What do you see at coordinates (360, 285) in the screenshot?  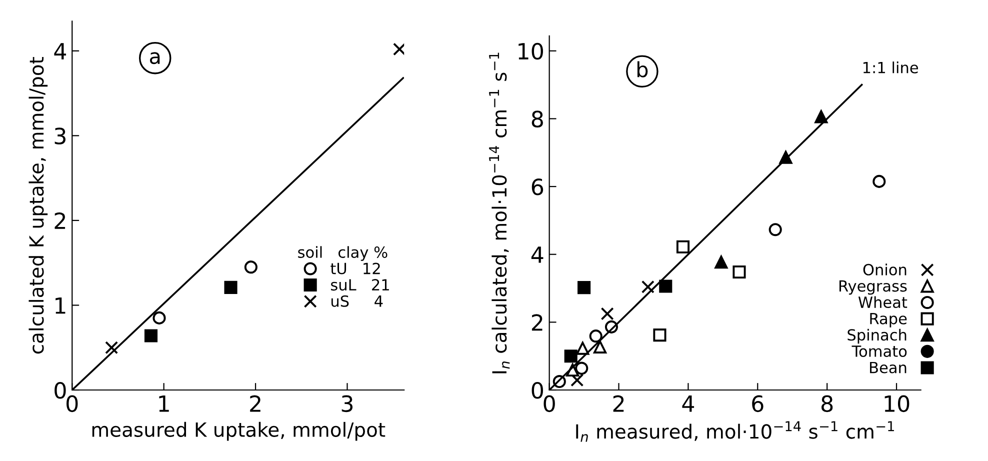 I see `legend-label: suL 21` at bounding box center [360, 285].